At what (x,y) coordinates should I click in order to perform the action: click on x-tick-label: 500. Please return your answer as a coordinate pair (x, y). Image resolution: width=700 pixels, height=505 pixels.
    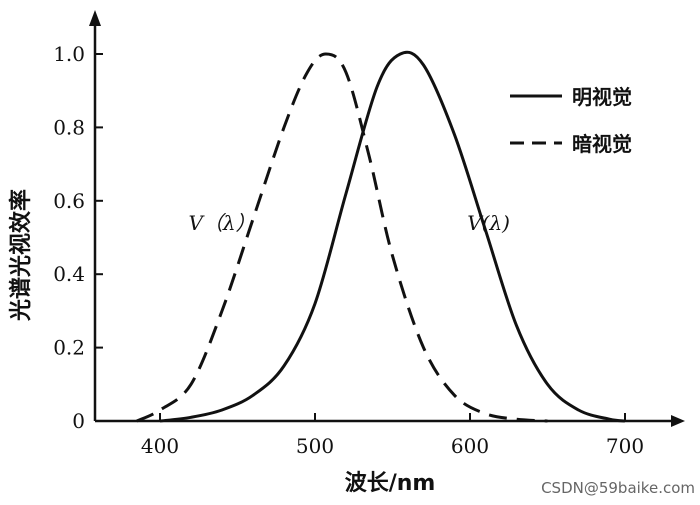
    Looking at the image, I should click on (315, 446).